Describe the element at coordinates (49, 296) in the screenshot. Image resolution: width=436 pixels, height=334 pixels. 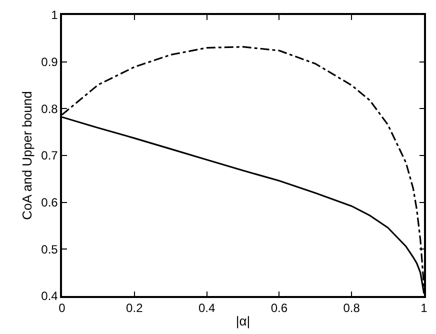
I see `y-tick-label: 0.4` at that location.